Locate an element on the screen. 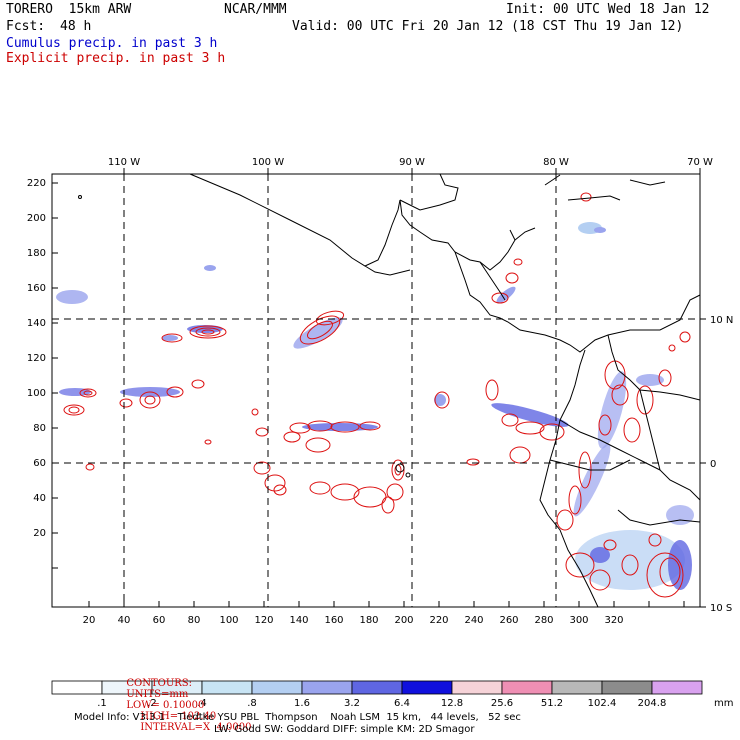 This screenshot has width=740, height=740. x-tick-label: 200 is located at coordinates (403, 620).